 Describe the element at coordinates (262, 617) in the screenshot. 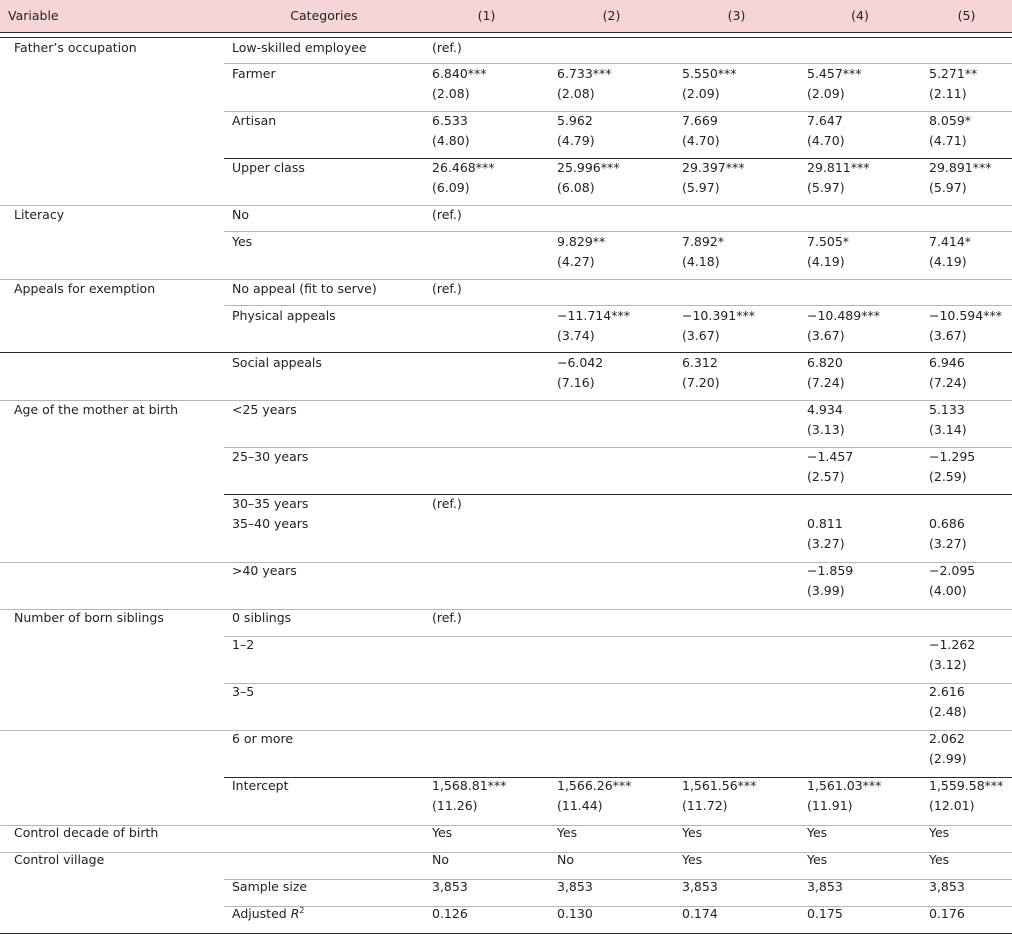

I see `category-label: 0 siblings` at that location.